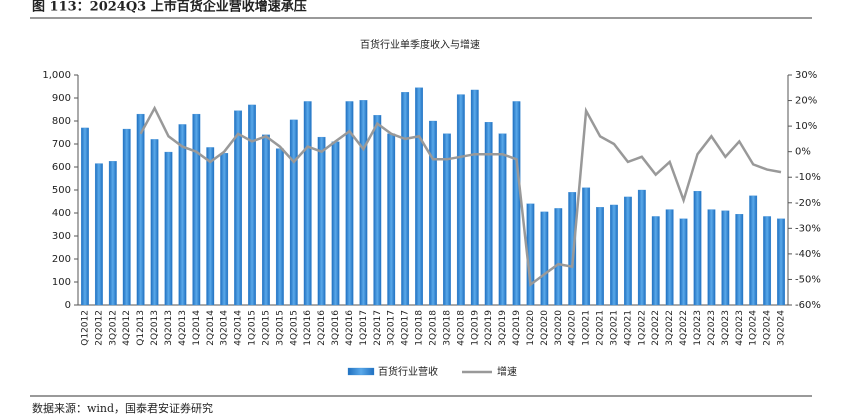 The image size is (841, 420). Describe the element at coordinates (211, 328) in the screenshot. I see `x-tick-label: 2Q2014` at that location.